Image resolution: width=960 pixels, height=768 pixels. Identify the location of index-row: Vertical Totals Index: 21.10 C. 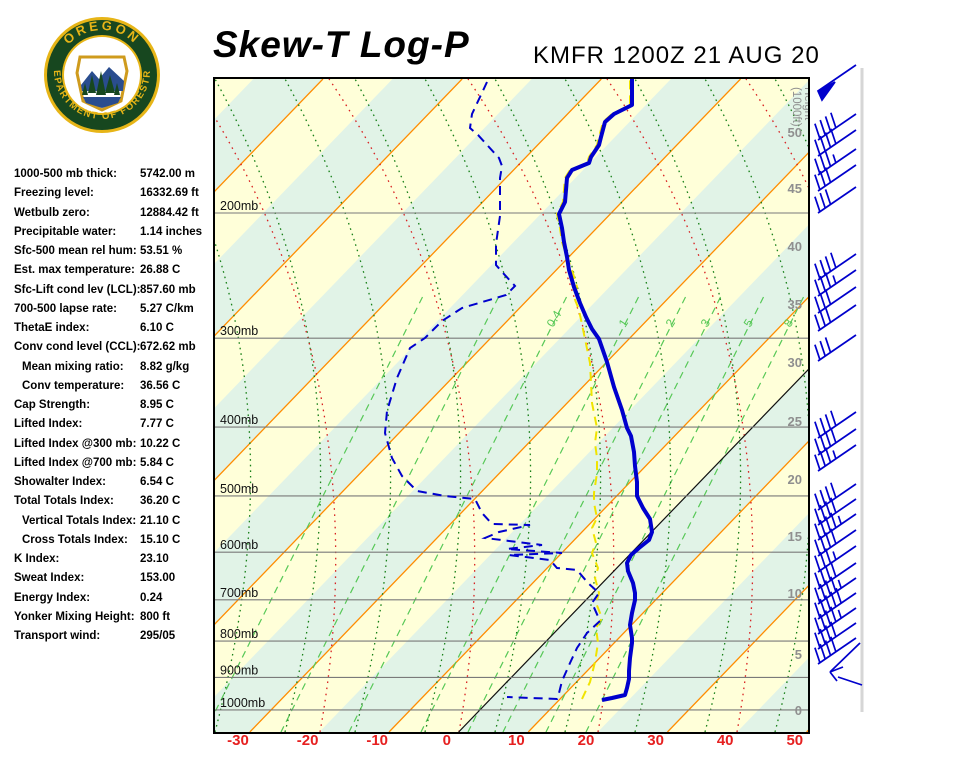
(106, 523).